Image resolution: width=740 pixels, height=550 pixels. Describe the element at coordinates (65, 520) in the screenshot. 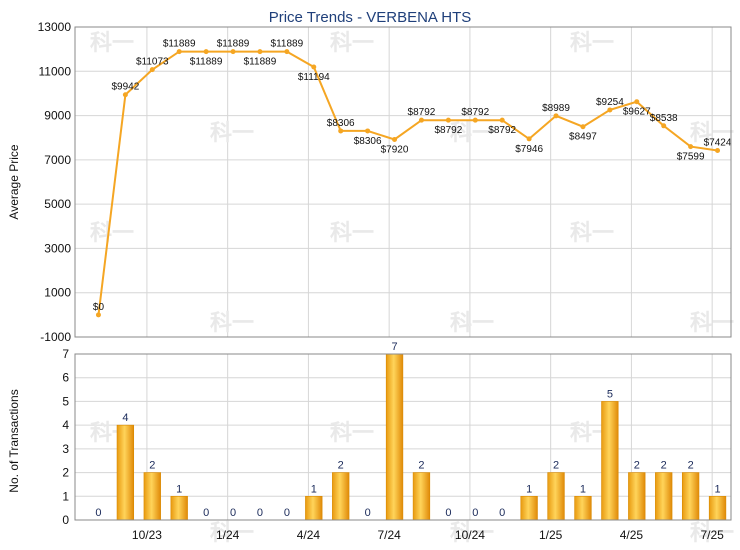

I see `transactions-y-tick-label: 0` at that location.